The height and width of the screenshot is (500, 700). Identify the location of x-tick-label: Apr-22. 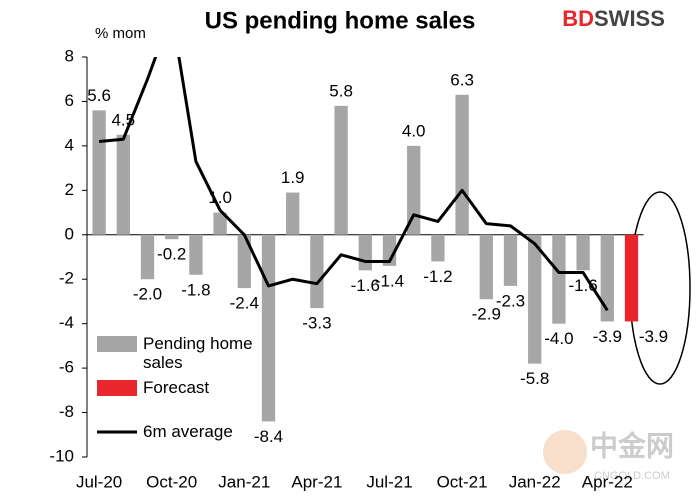
(607, 481).